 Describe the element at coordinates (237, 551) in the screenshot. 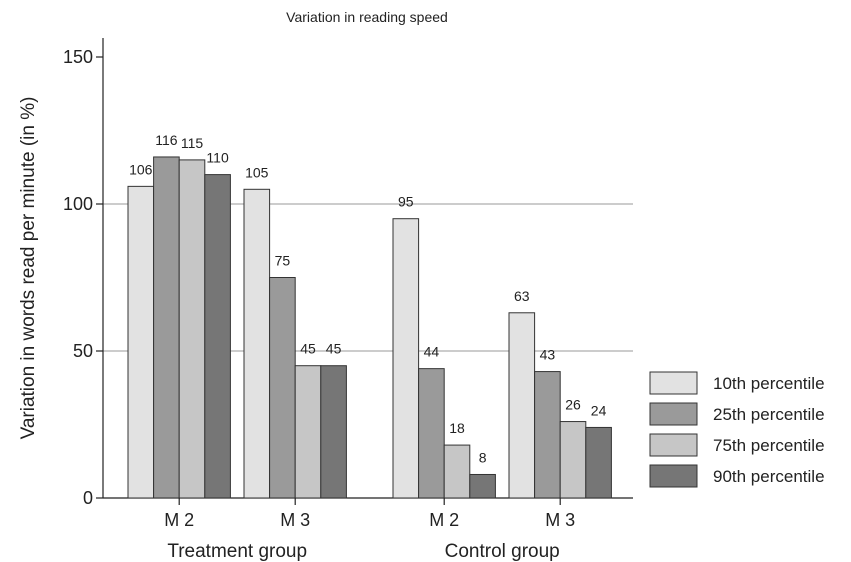

I see `group-label: Treatment group` at that location.